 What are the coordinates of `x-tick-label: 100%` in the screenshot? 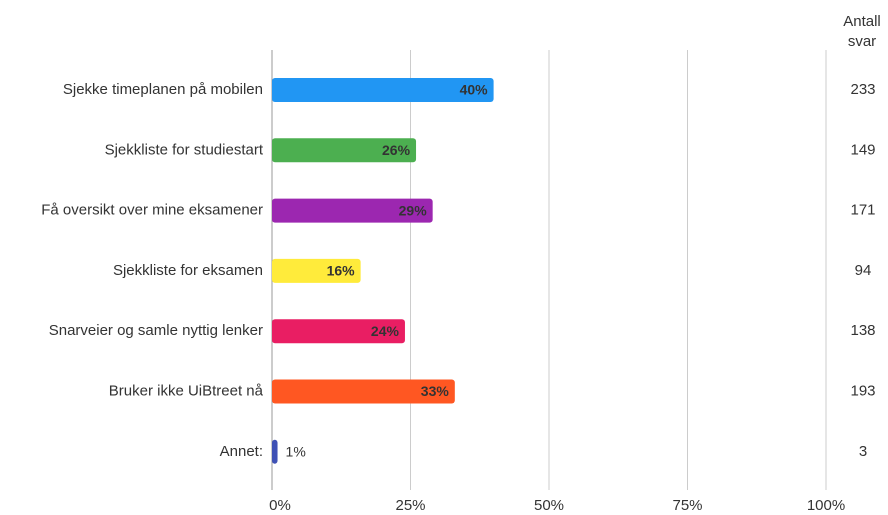 It's located at (826, 505).